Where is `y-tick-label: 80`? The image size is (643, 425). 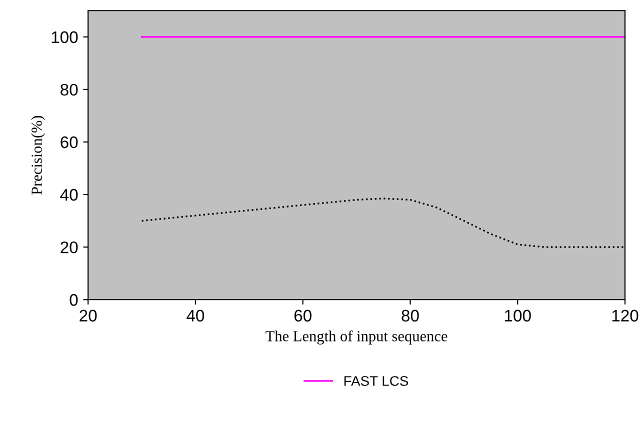
y-tick-label: 80 is located at coordinates (69, 90).